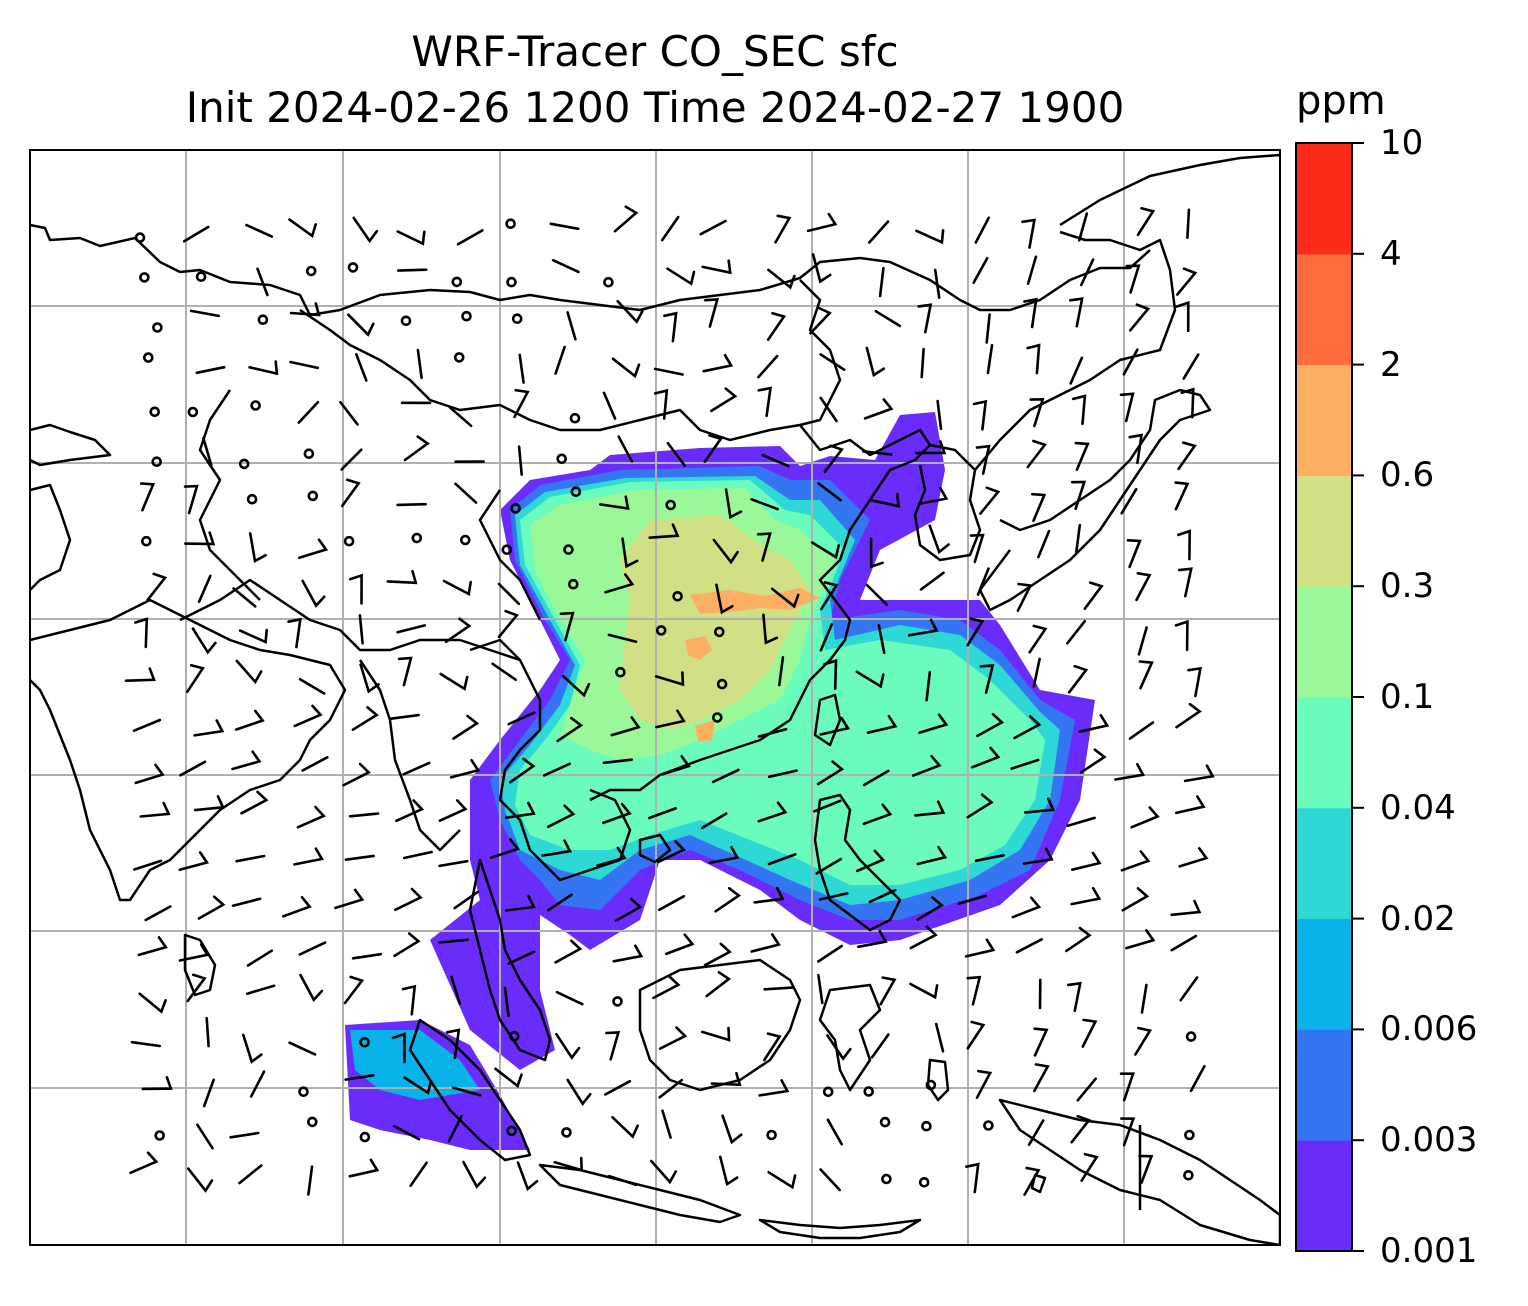 The width and height of the screenshot is (1528, 1306). Describe the element at coordinates (1038, 1183) in the screenshot. I see `coastline-timor` at that location.